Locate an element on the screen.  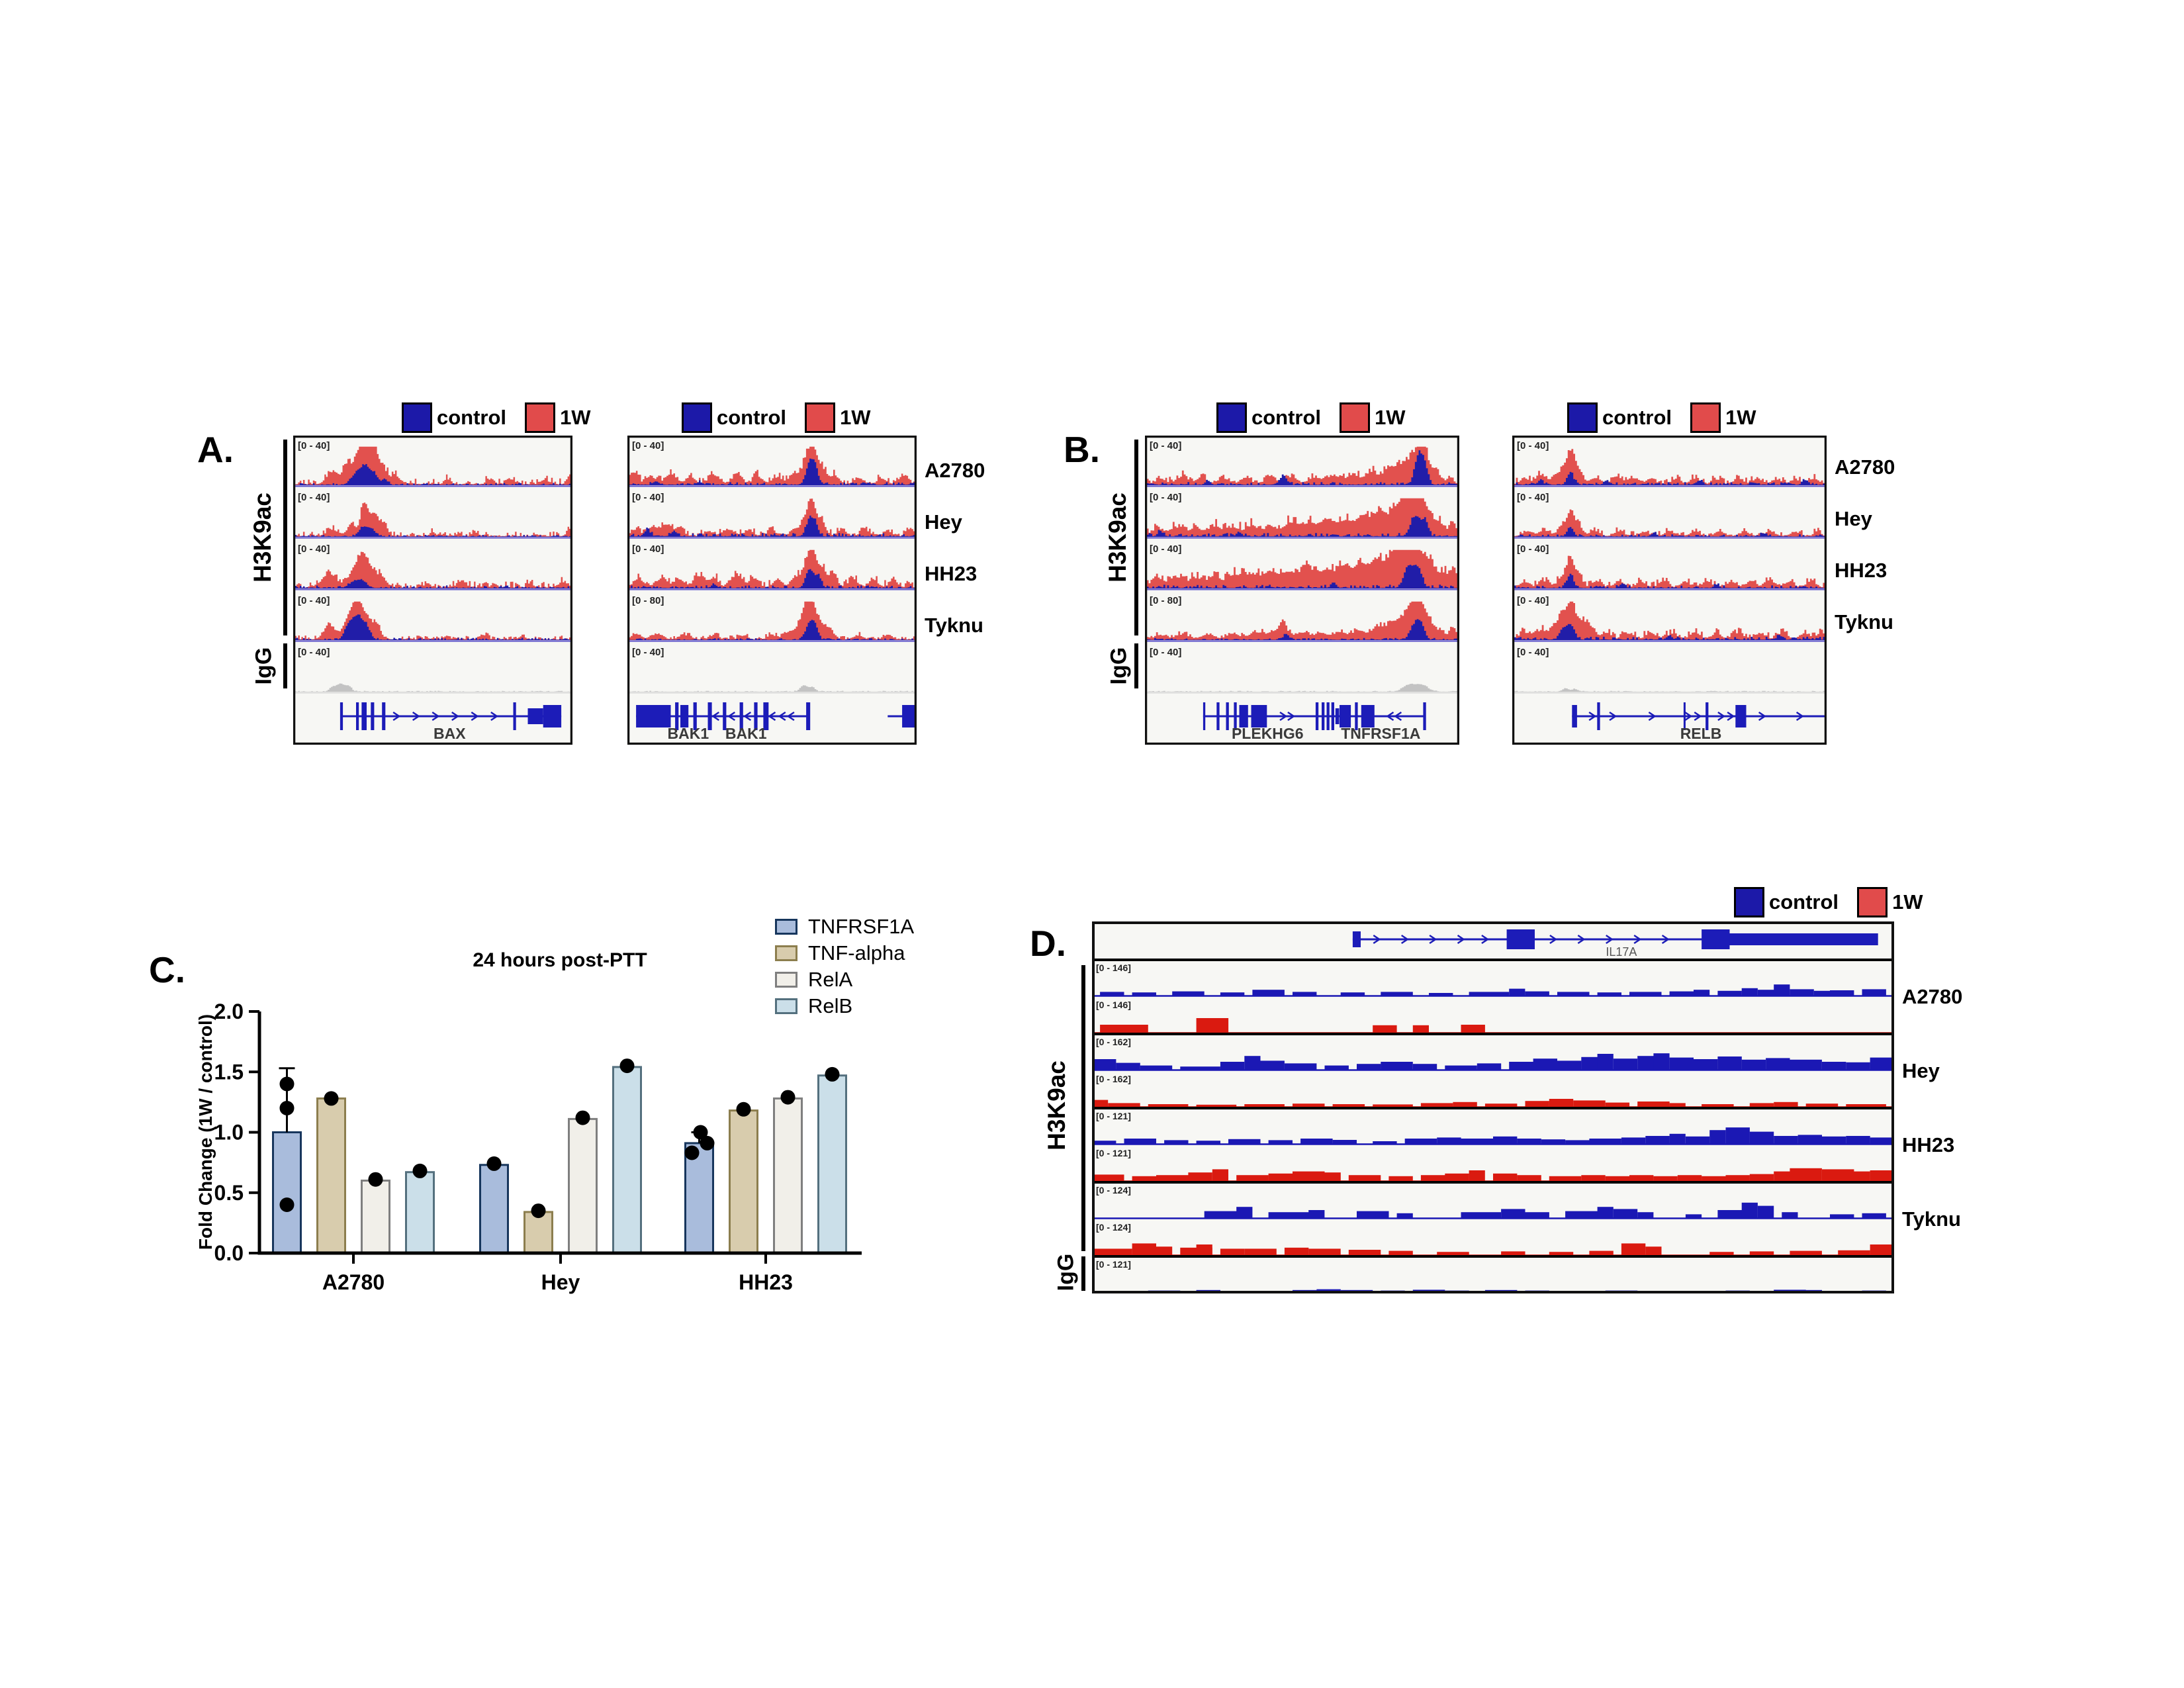
signal-track-4: [0 - 121] is located at coordinates (1493, 1128).